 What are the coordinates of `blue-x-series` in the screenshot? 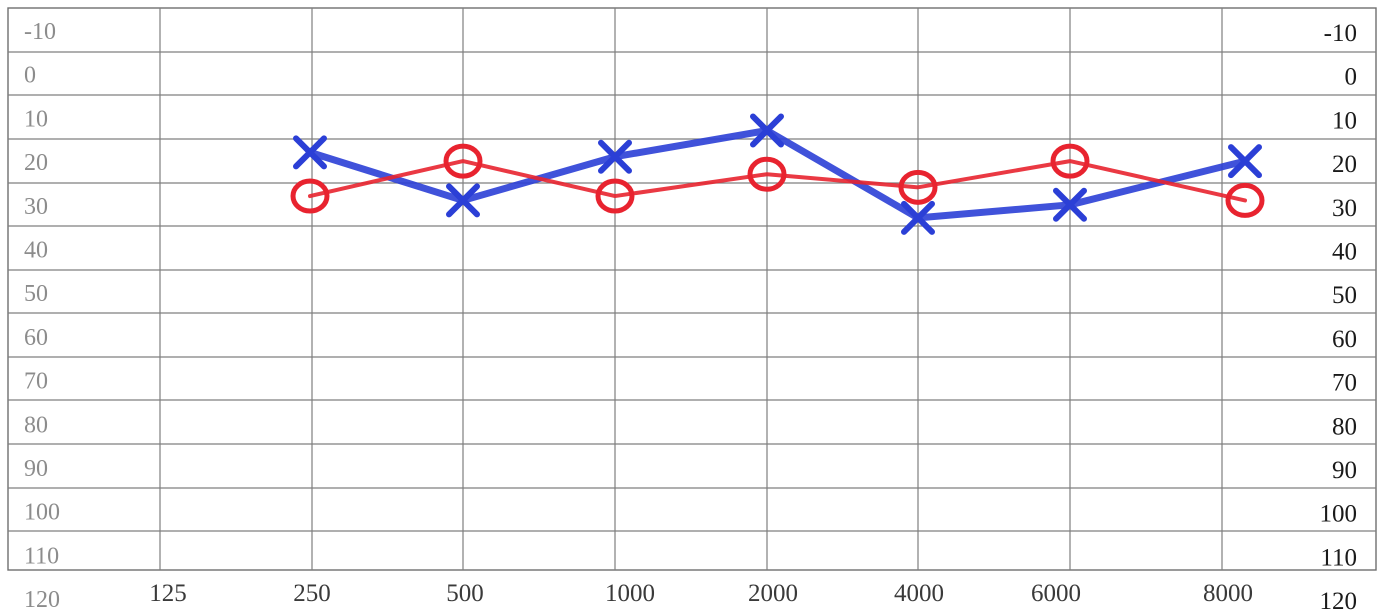 It's located at (777, 174).